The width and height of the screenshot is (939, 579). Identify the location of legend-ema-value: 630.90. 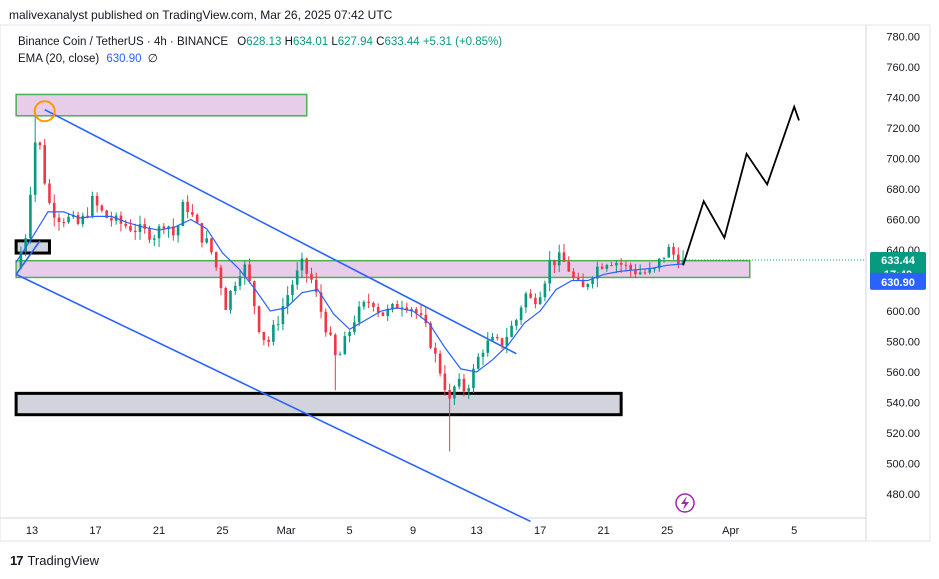
(124, 59).